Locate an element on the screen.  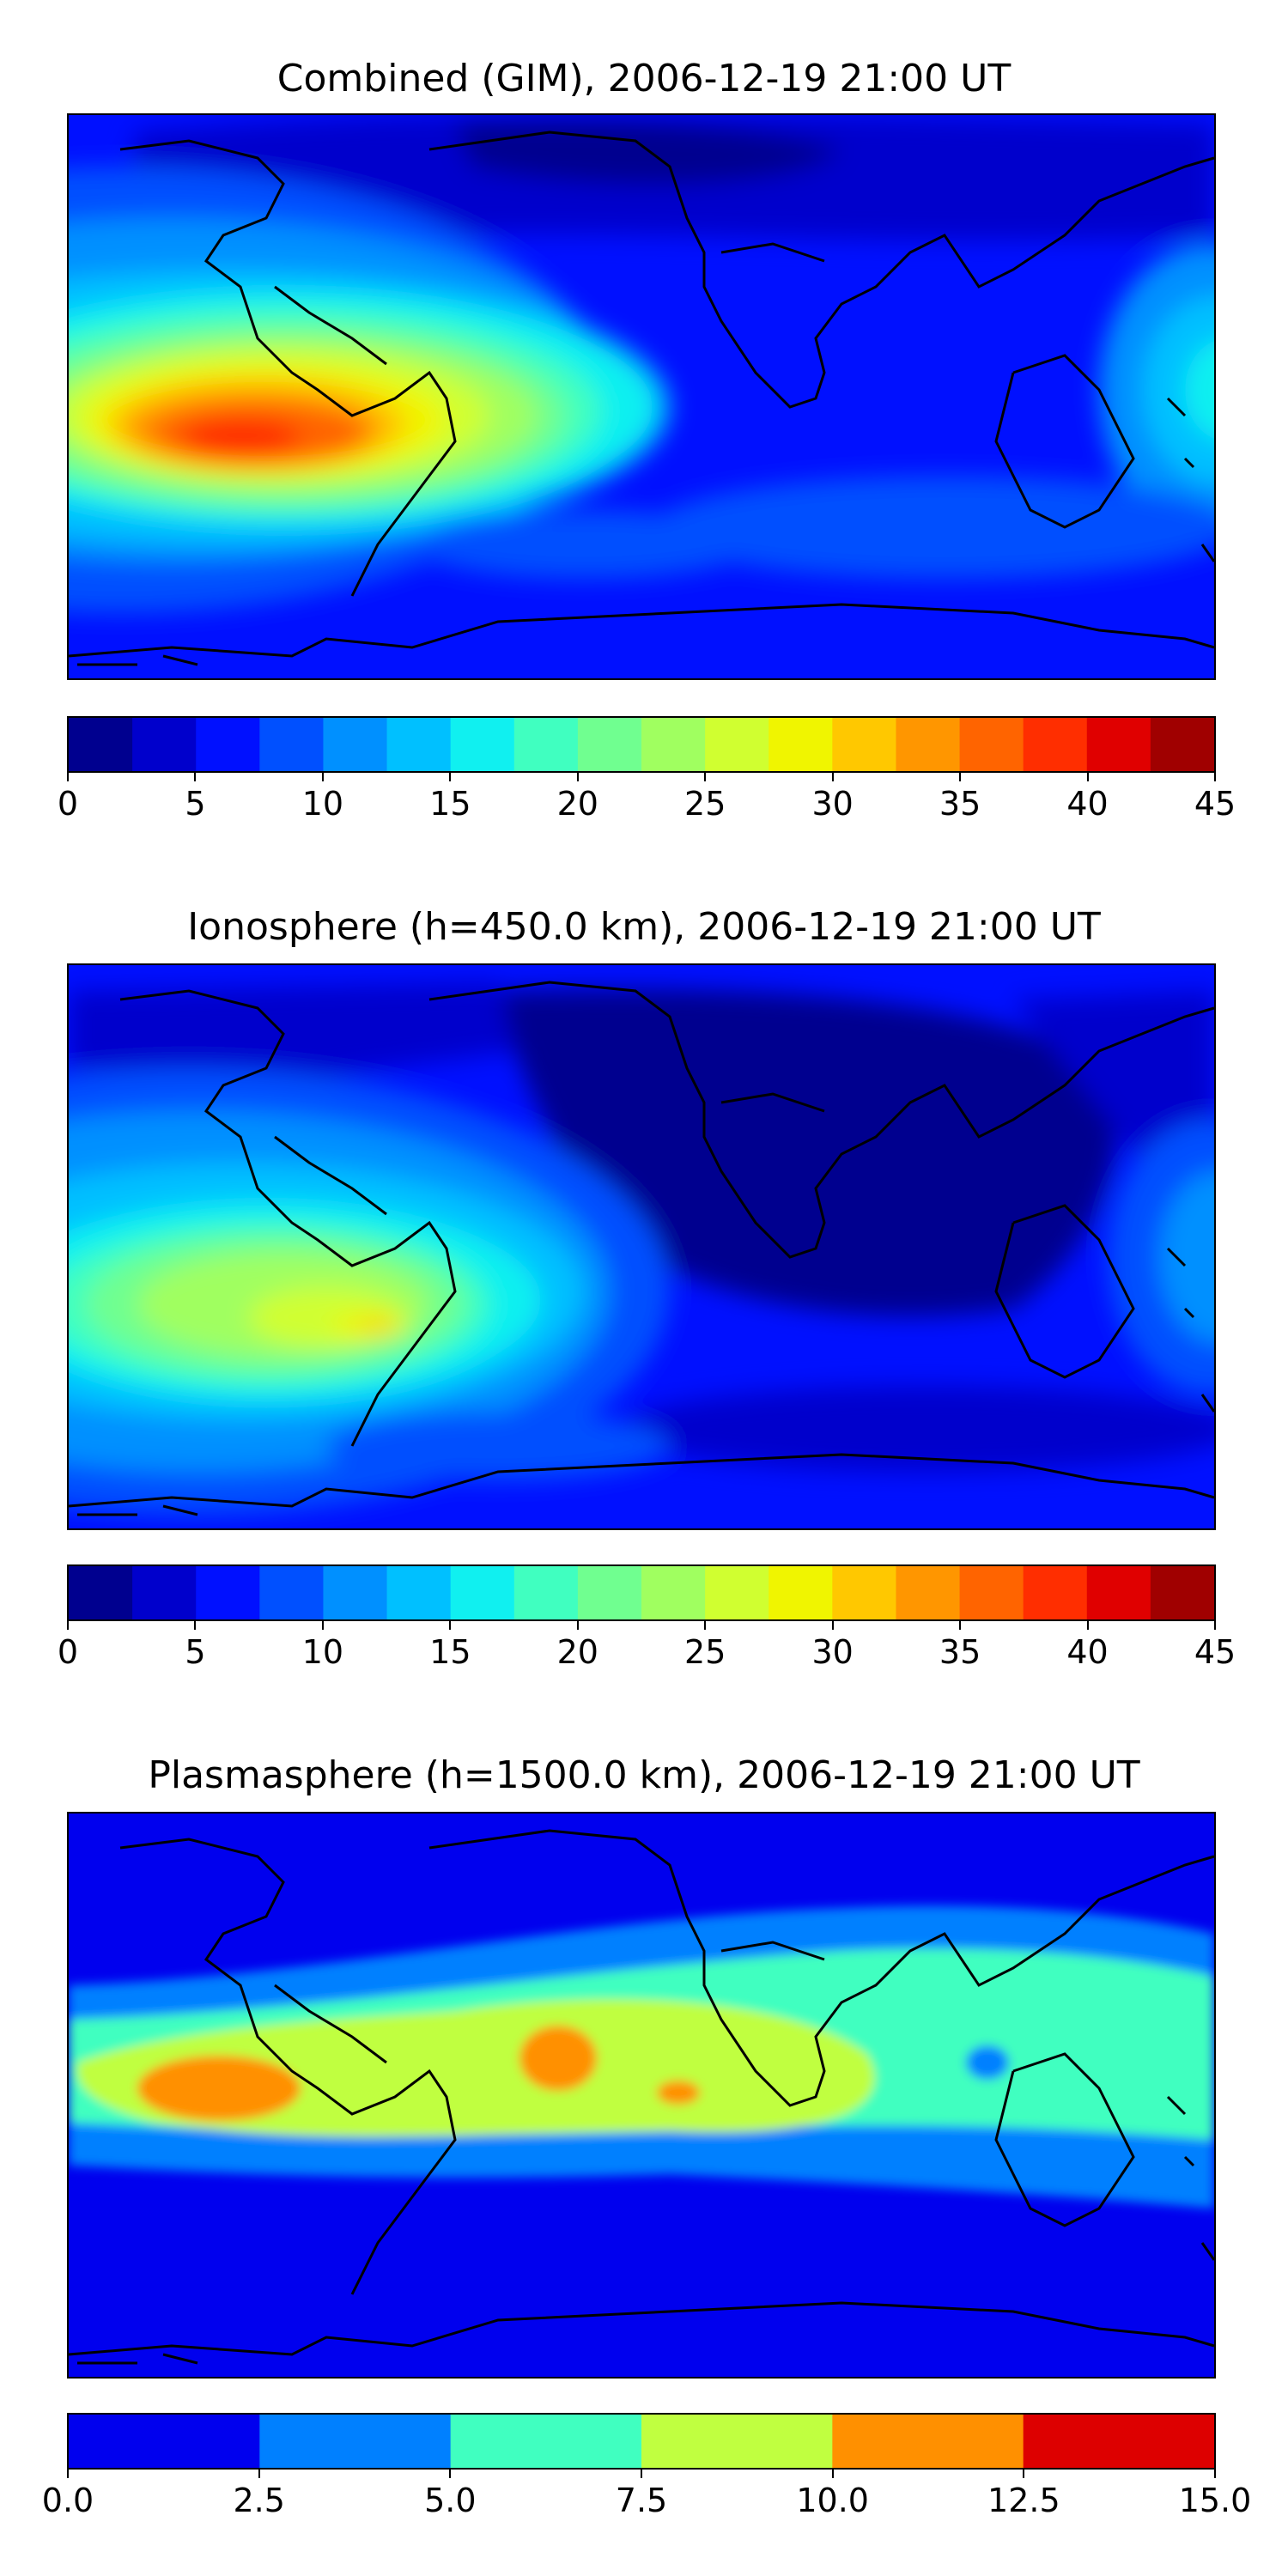
colorbar-ticks-ionosphere: 0 5 10 15 20 25 30 35 40 45 is located at coordinates (647, 1647).